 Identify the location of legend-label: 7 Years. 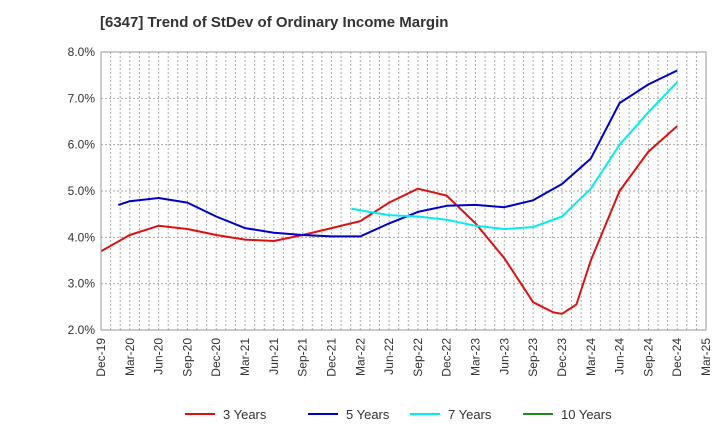
(470, 414).